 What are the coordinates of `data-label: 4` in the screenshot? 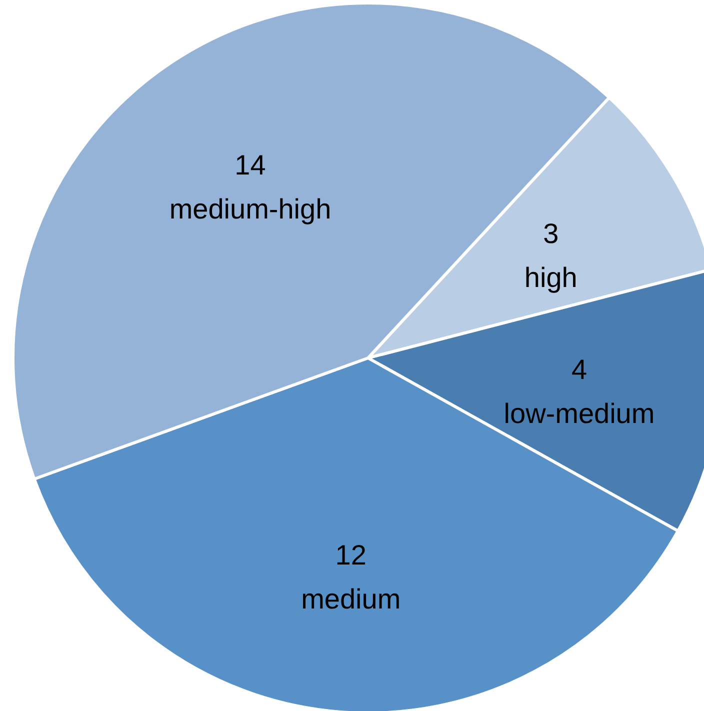 It's located at (579, 370).